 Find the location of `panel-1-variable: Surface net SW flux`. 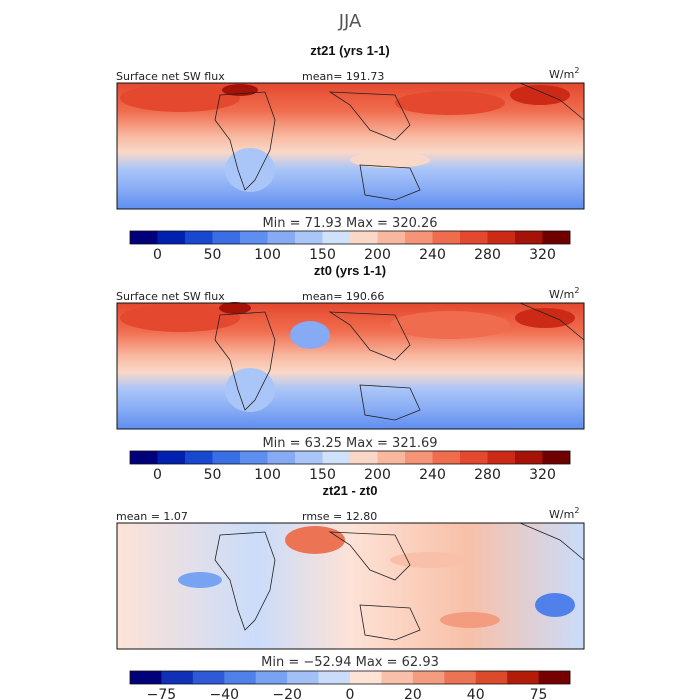

panel-1-variable: Surface net SW flux is located at coordinates (170, 76).